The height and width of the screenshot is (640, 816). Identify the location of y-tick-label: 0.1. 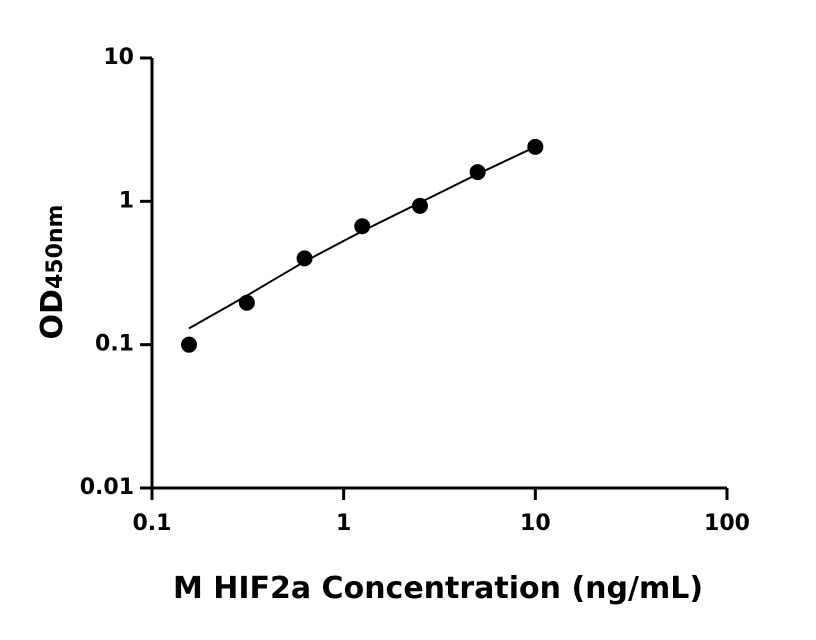
(114, 344).